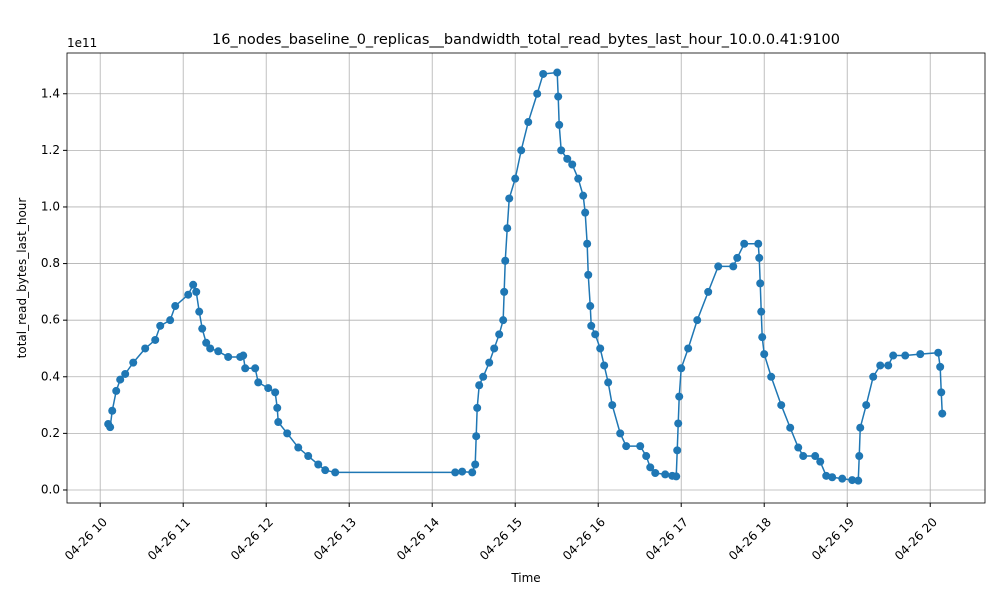 The width and height of the screenshot is (1000, 600). I want to click on x-tick-label: 04-26 17, so click(667, 539).